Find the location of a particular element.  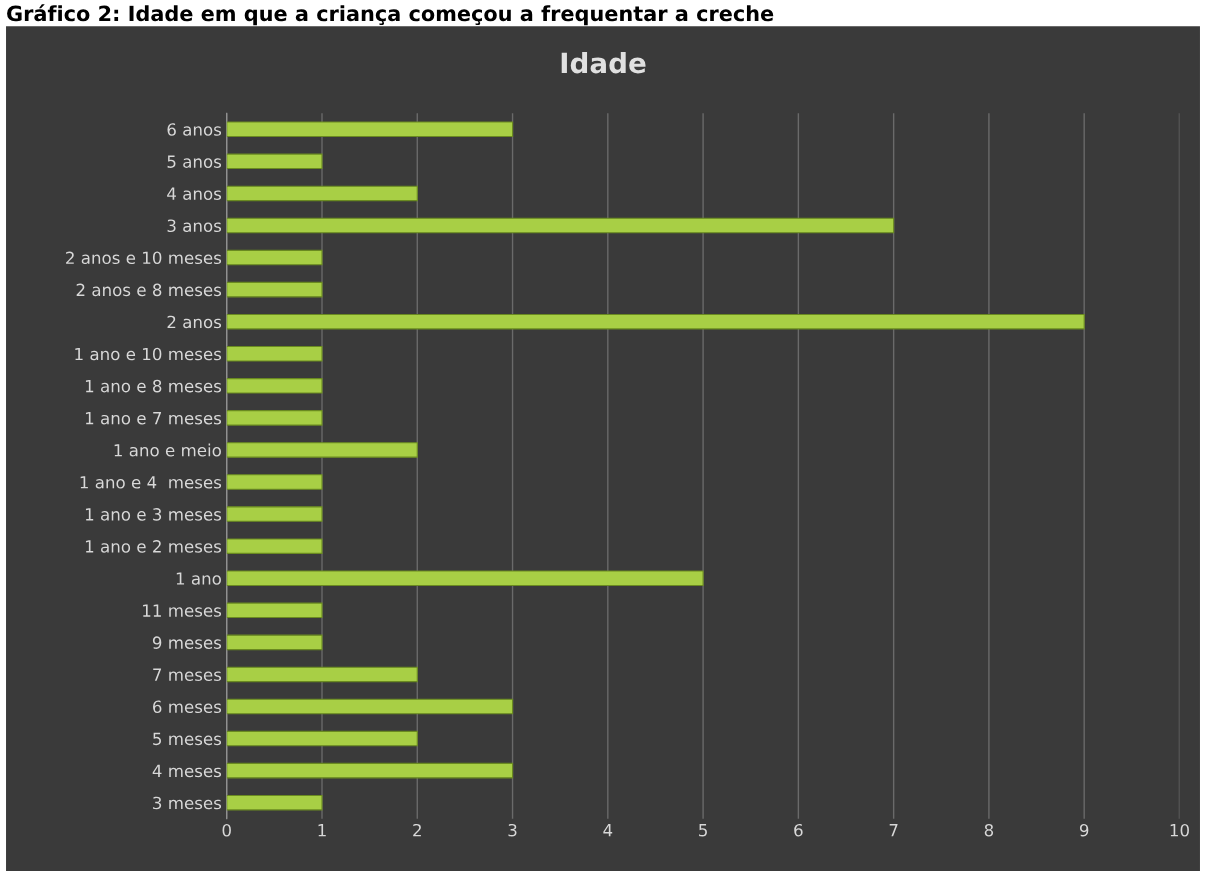

y-tick-label: 1 ano e 4 meses is located at coordinates (151, 482).